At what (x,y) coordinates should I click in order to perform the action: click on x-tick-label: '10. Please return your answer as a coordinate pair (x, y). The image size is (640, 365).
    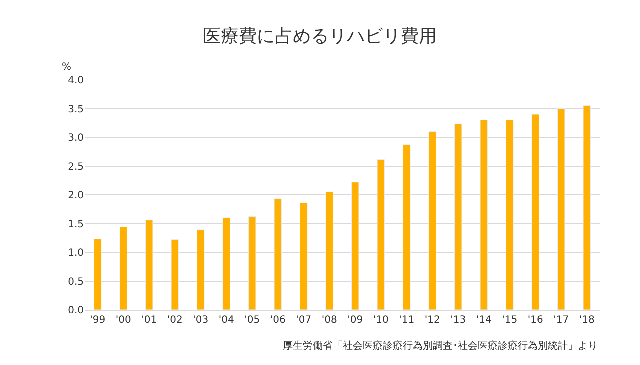
    Looking at the image, I should click on (381, 320).